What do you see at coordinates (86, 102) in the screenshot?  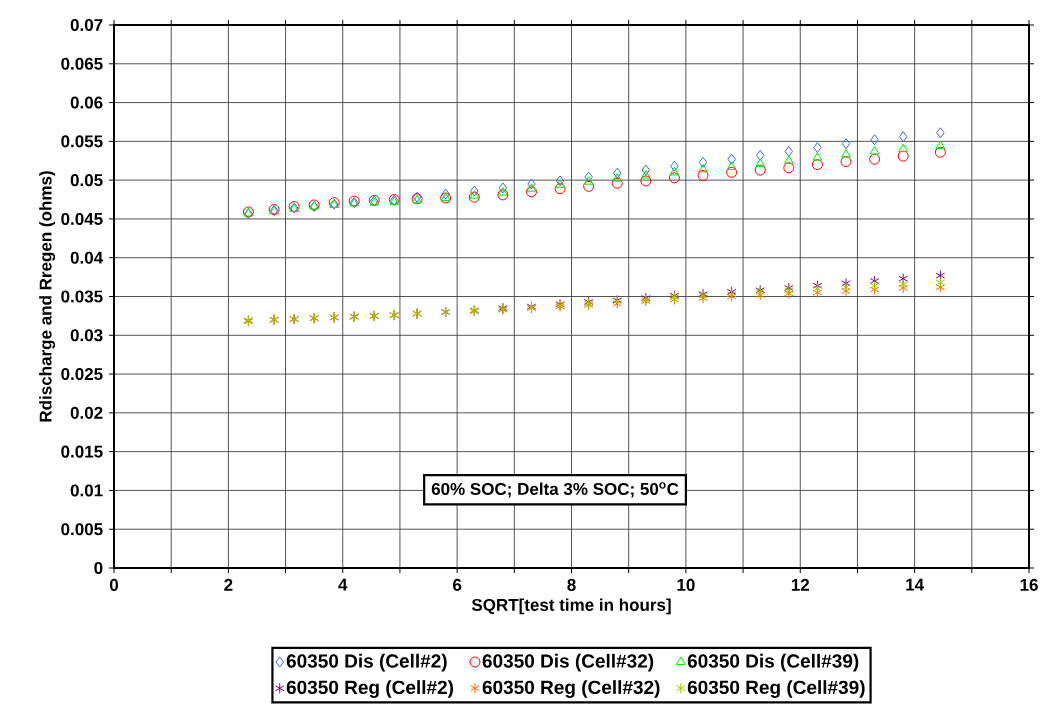 I see `y-tick-label: 0.06` at bounding box center [86, 102].